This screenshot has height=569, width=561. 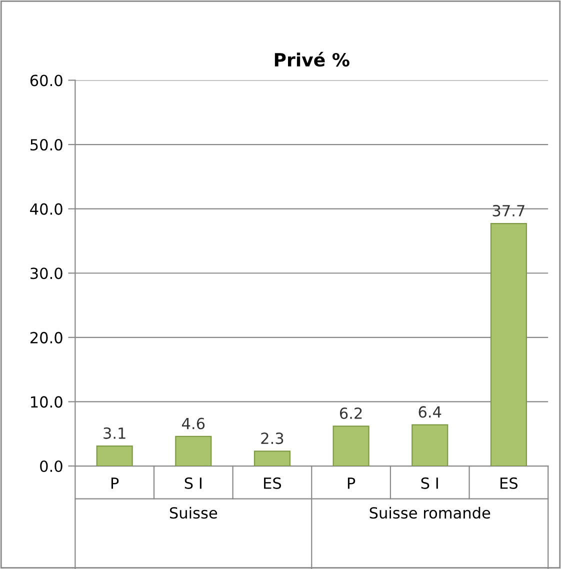 What do you see at coordinates (46, 209) in the screenshot?
I see `y-tick-label: 40.0` at bounding box center [46, 209].